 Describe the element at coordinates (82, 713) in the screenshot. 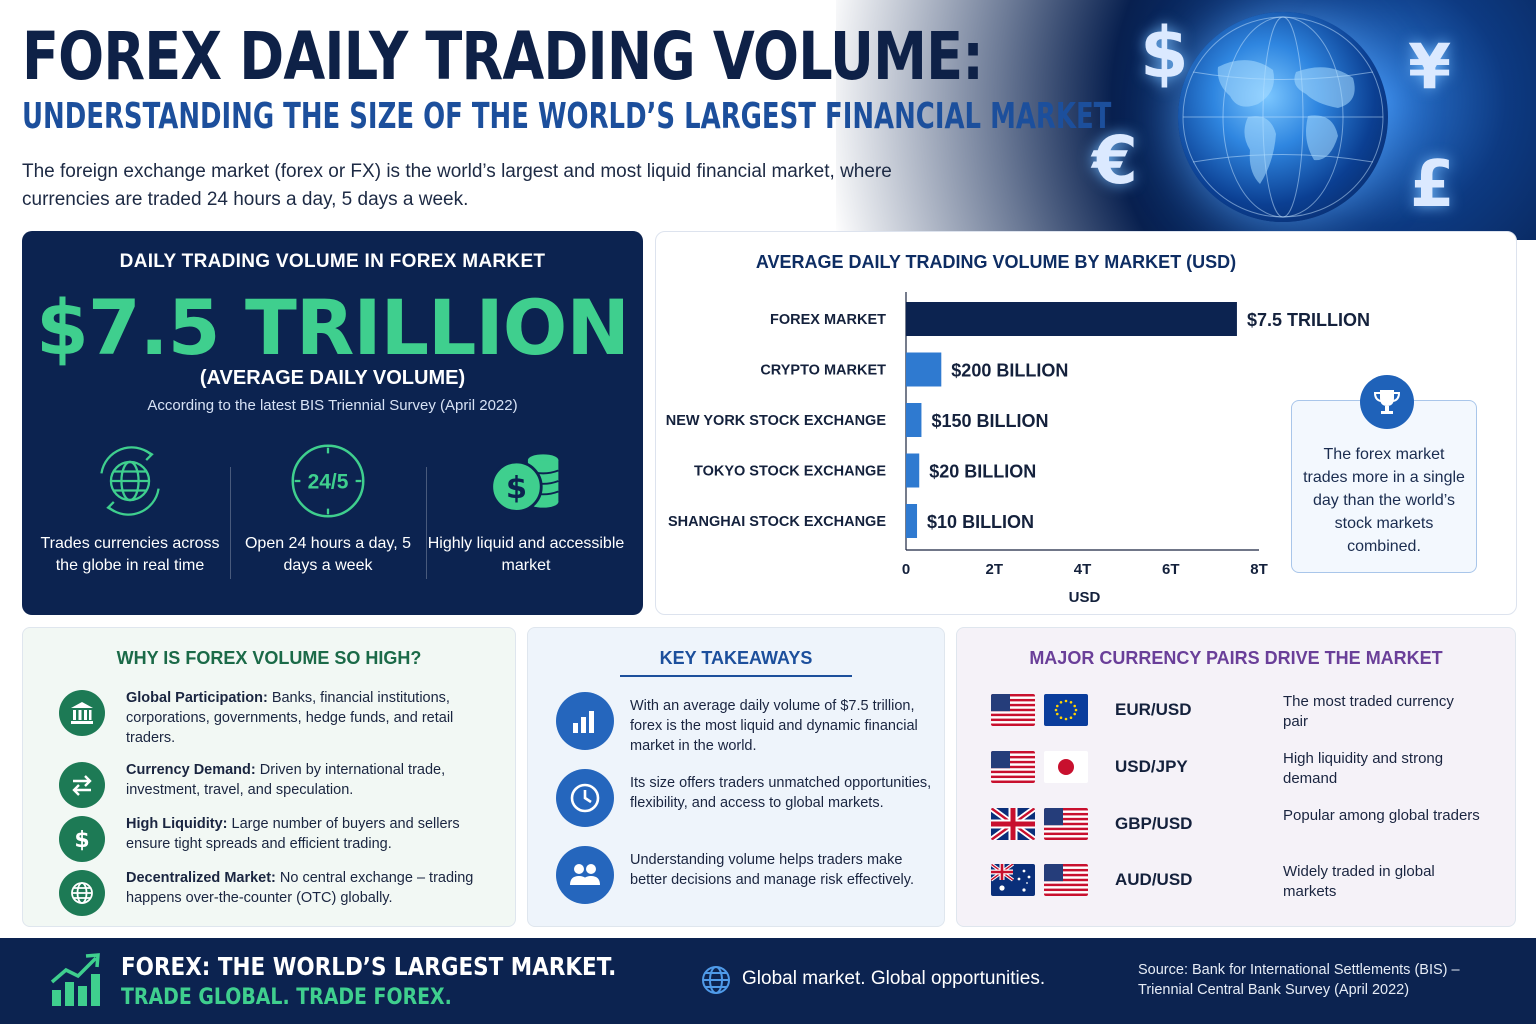

I see `bank-icon` at that location.